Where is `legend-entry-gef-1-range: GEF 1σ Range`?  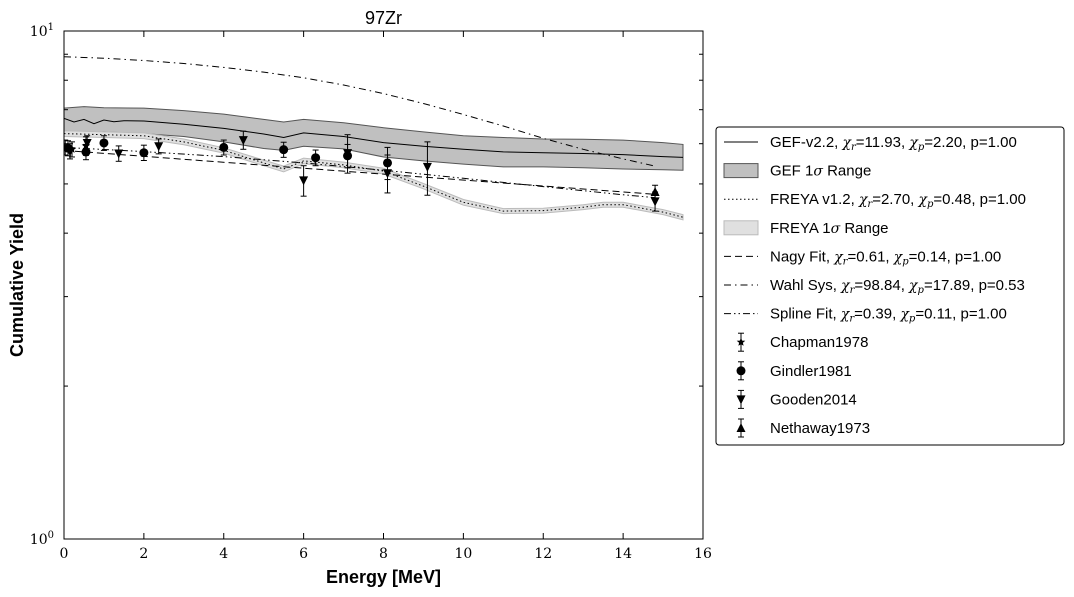
legend-entry-gef-1-range: GEF 1σ Range is located at coordinates (820, 171).